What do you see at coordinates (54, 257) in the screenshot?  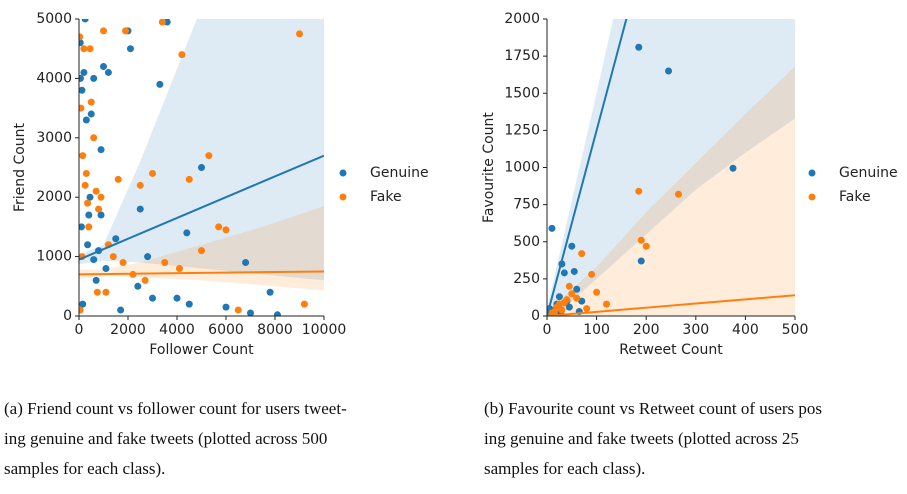 I see `y-tick-label: 1000` at bounding box center [54, 257].